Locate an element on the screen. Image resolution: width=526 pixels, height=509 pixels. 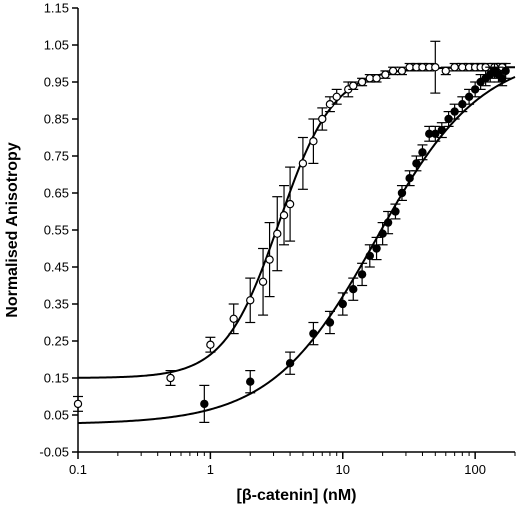
y-tick-label: 1.15 is located at coordinates (56, 8).